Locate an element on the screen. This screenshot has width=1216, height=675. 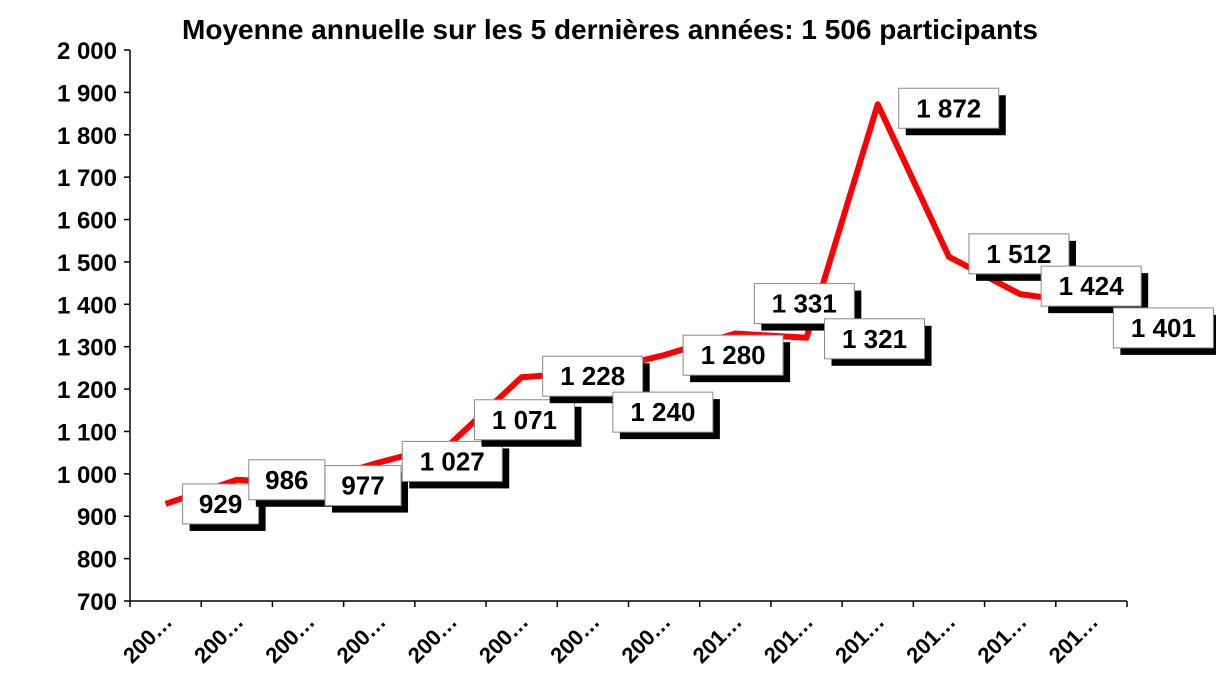
y-tick-label: 1 700 is located at coordinates (87, 178).